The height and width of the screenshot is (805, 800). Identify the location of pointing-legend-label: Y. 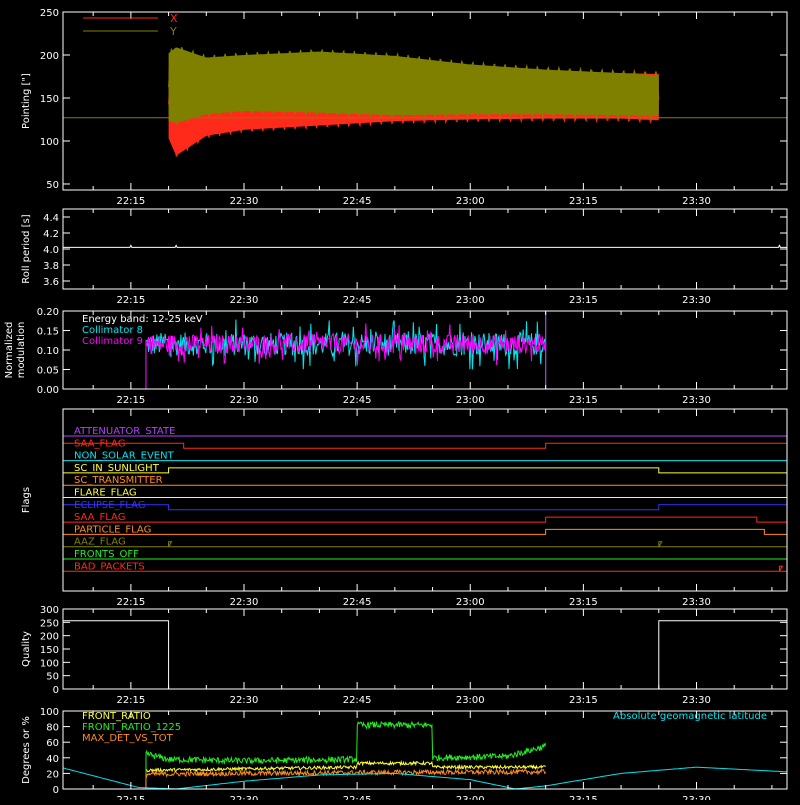
(173, 31).